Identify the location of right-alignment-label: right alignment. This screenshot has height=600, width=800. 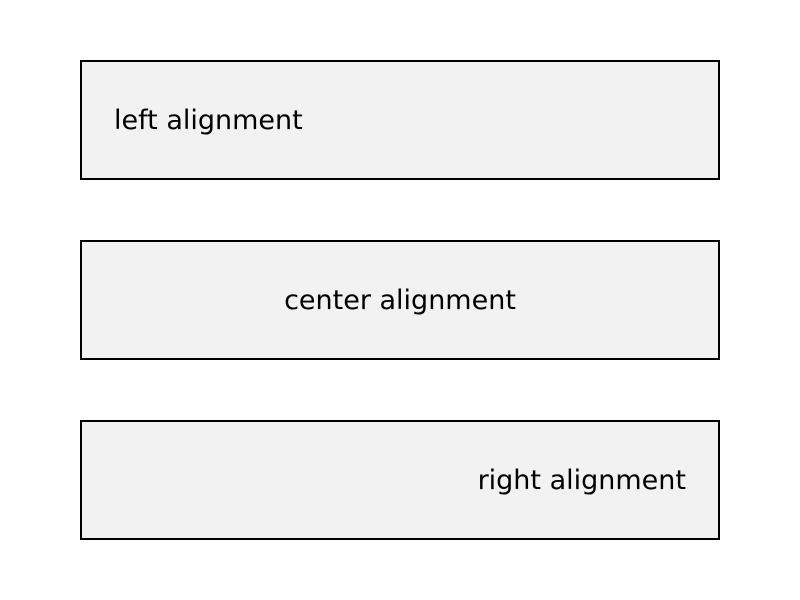
(581, 480).